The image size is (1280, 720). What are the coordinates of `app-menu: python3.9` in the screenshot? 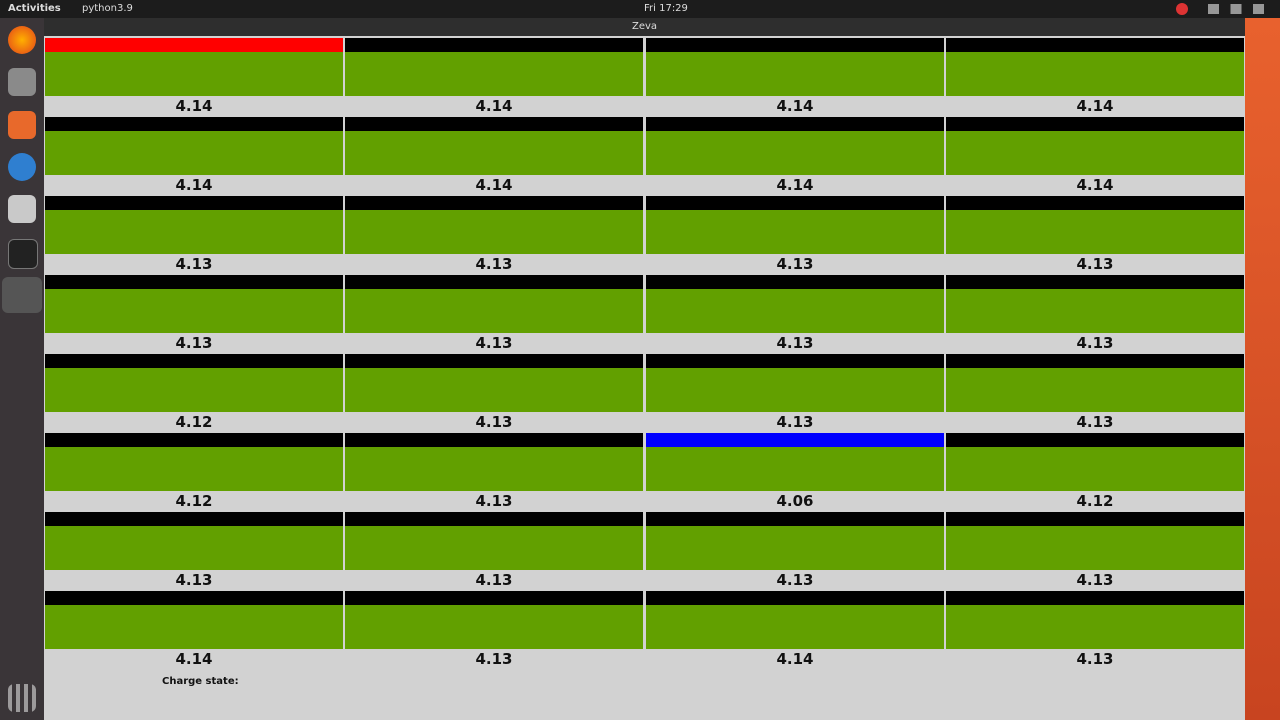 It's located at (107, 8).